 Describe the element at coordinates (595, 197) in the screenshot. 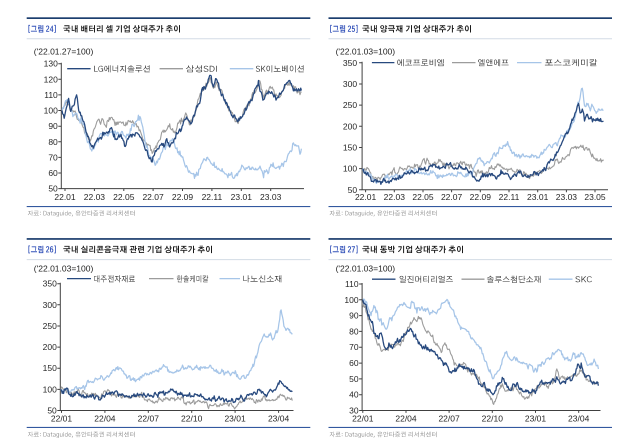

I see `svg-text: 23.05` at that location.